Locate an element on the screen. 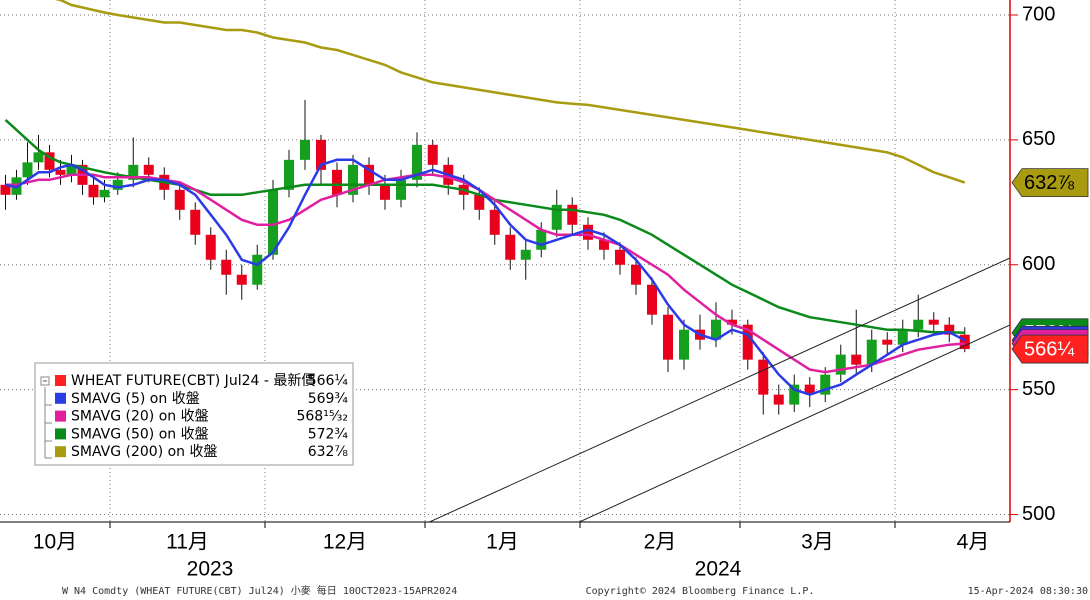 This screenshot has height=600, width=1090. x-tick-label: 2月 is located at coordinates (660, 542).